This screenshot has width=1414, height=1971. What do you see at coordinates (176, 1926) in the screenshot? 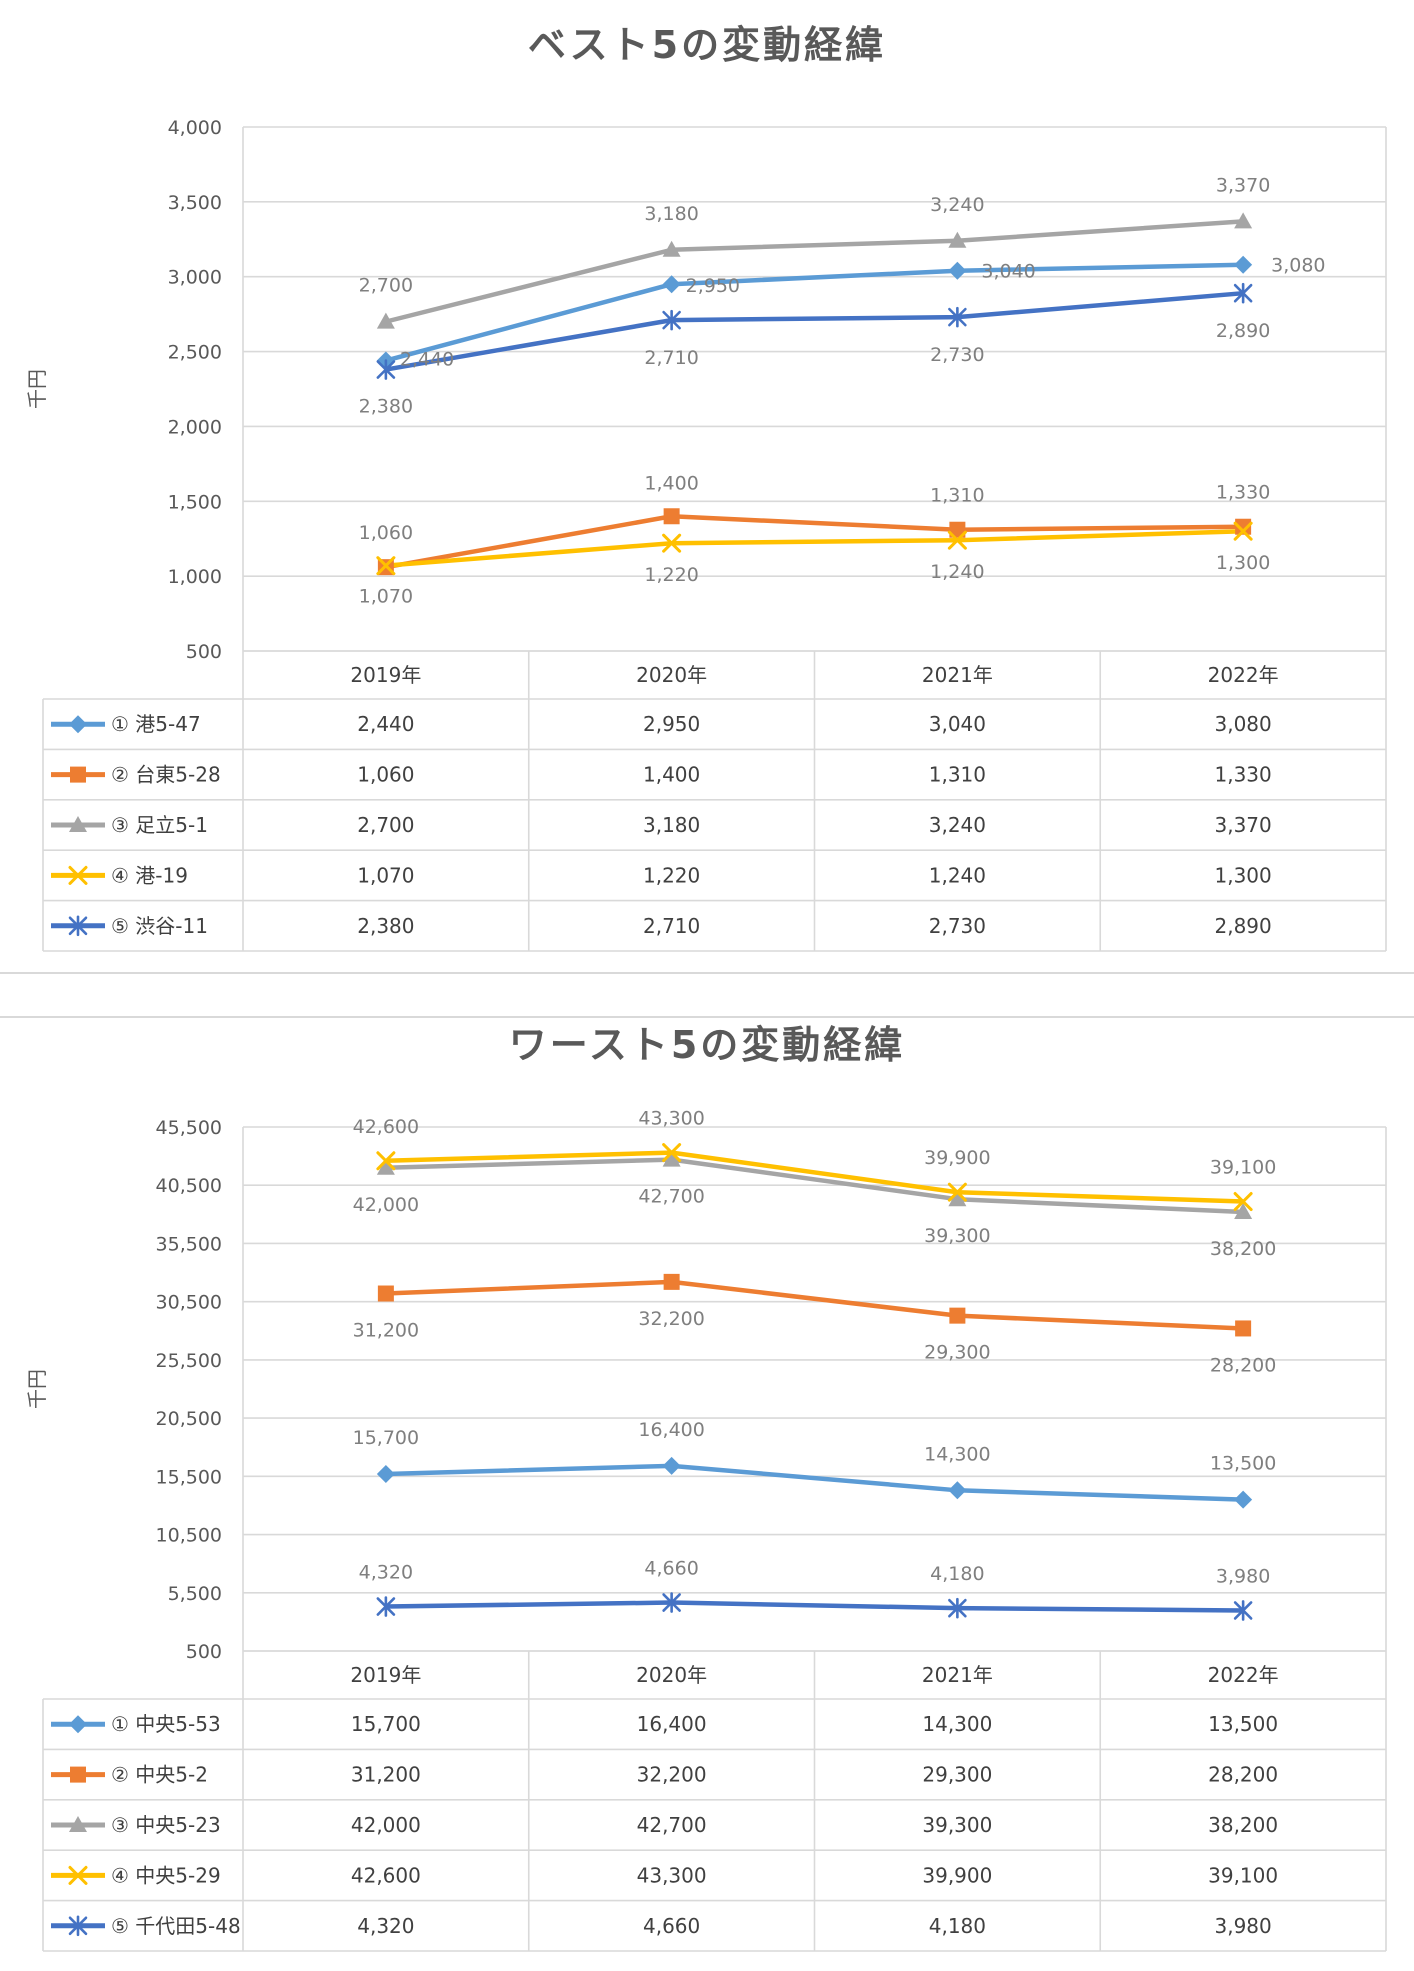
I see `series-name: ⑤ 千代田5-48` at bounding box center [176, 1926].